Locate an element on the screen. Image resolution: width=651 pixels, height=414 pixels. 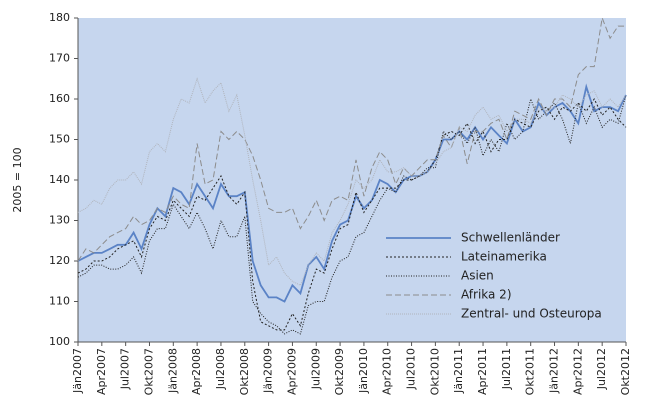
x-tick-label: Jän2011 is located at coordinates (458, 371).